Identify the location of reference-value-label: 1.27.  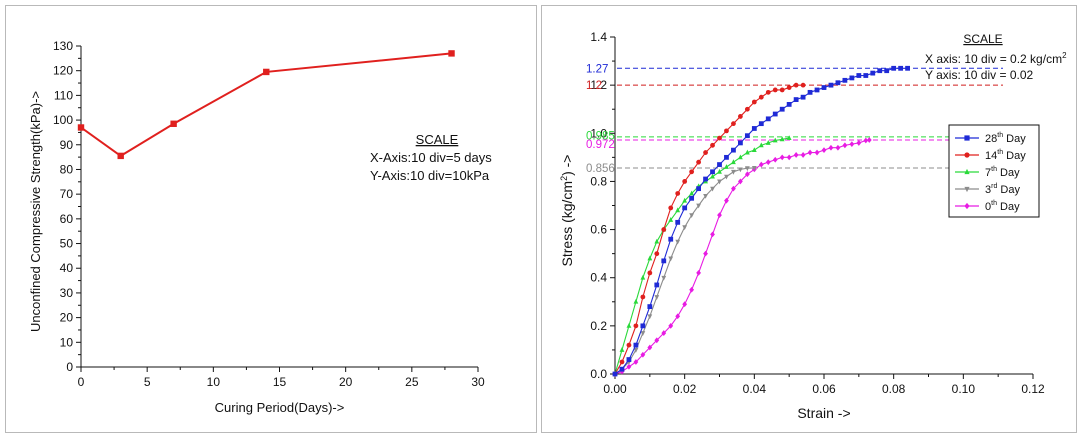
(597, 69).